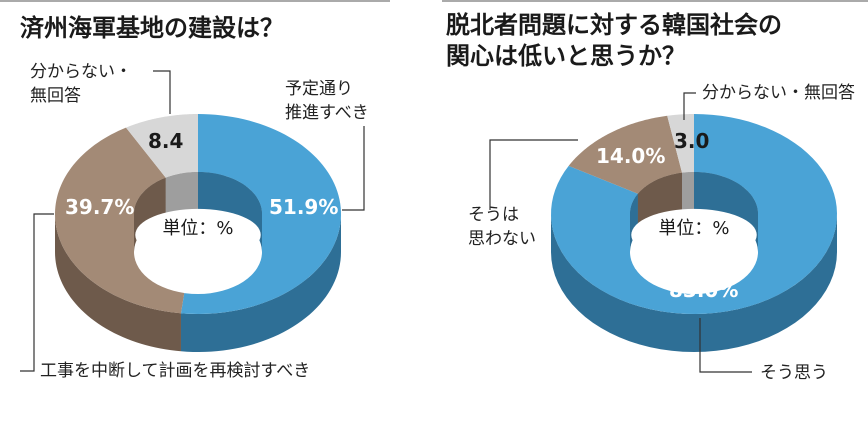 The height and width of the screenshot is (422, 868). What do you see at coordinates (165, 141) in the screenshot?
I see `chart1-value-label-3: 8.4` at bounding box center [165, 141].